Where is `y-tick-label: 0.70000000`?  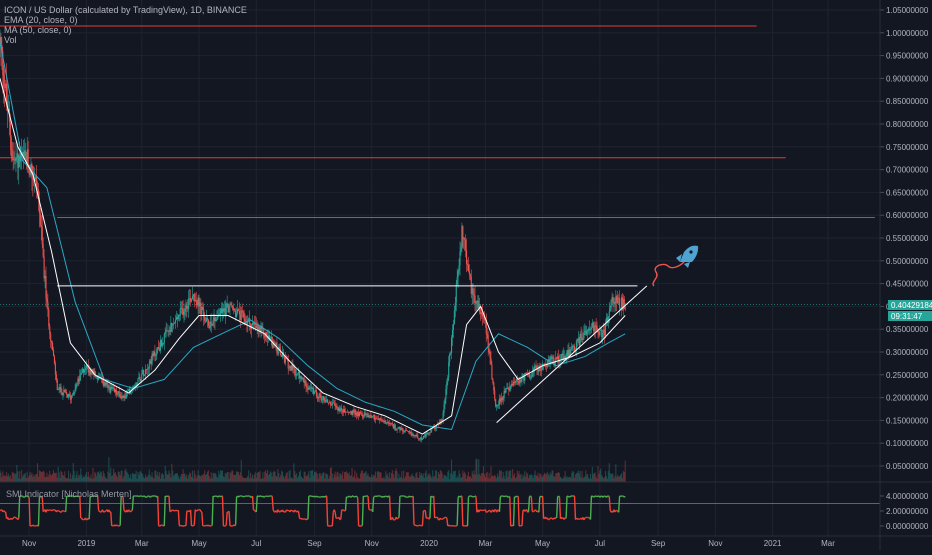
y-tick-label: 0.70000000 is located at coordinates (907, 170).